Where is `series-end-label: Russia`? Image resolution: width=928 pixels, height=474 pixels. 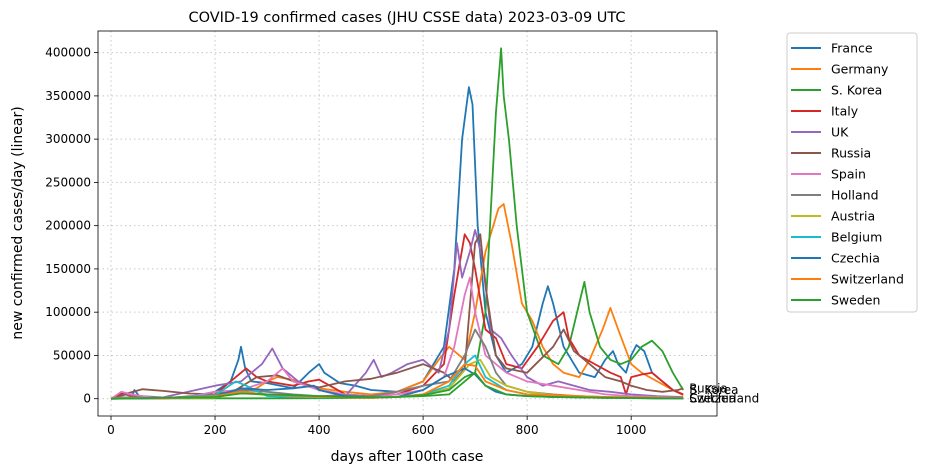 series-end-label: Russia is located at coordinates (708, 388).